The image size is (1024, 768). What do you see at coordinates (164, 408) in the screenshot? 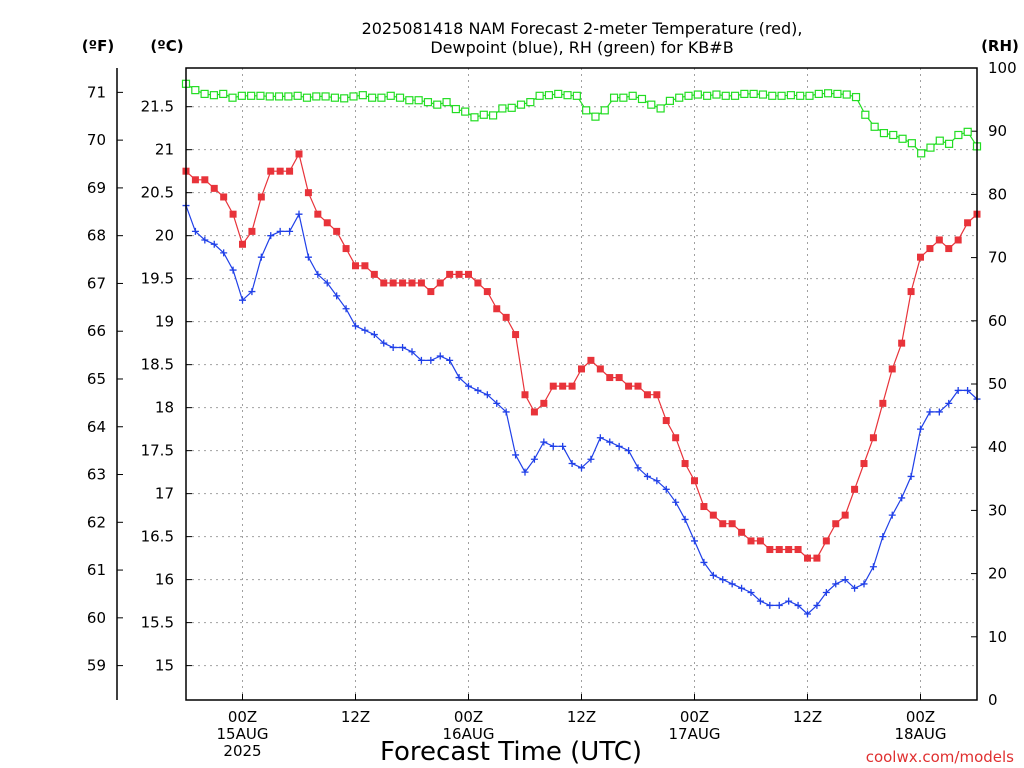
I see `celsius-tick-label: 18` at bounding box center [164, 408].